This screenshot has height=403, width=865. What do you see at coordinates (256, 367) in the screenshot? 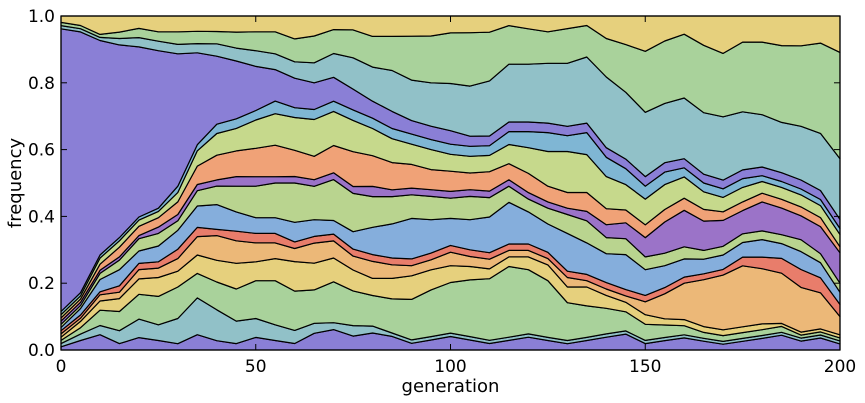
I see `x-tick-label: 50` at bounding box center [256, 367].